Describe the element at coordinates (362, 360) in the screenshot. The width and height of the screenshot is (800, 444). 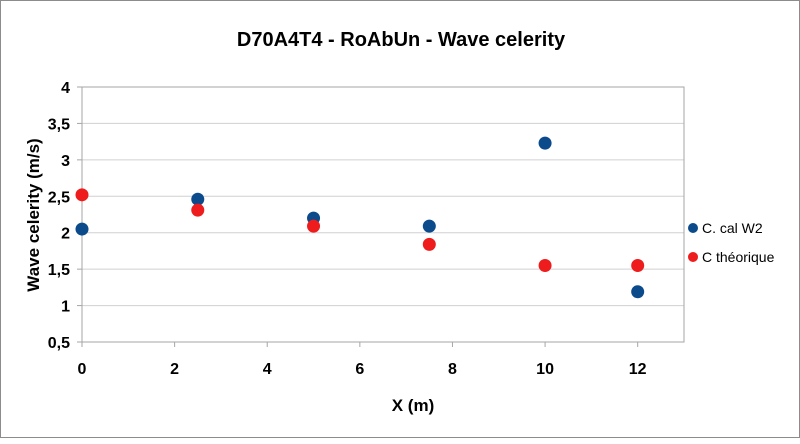
I see `x-axis: 0 2 4 6 8 10 12` at that location.